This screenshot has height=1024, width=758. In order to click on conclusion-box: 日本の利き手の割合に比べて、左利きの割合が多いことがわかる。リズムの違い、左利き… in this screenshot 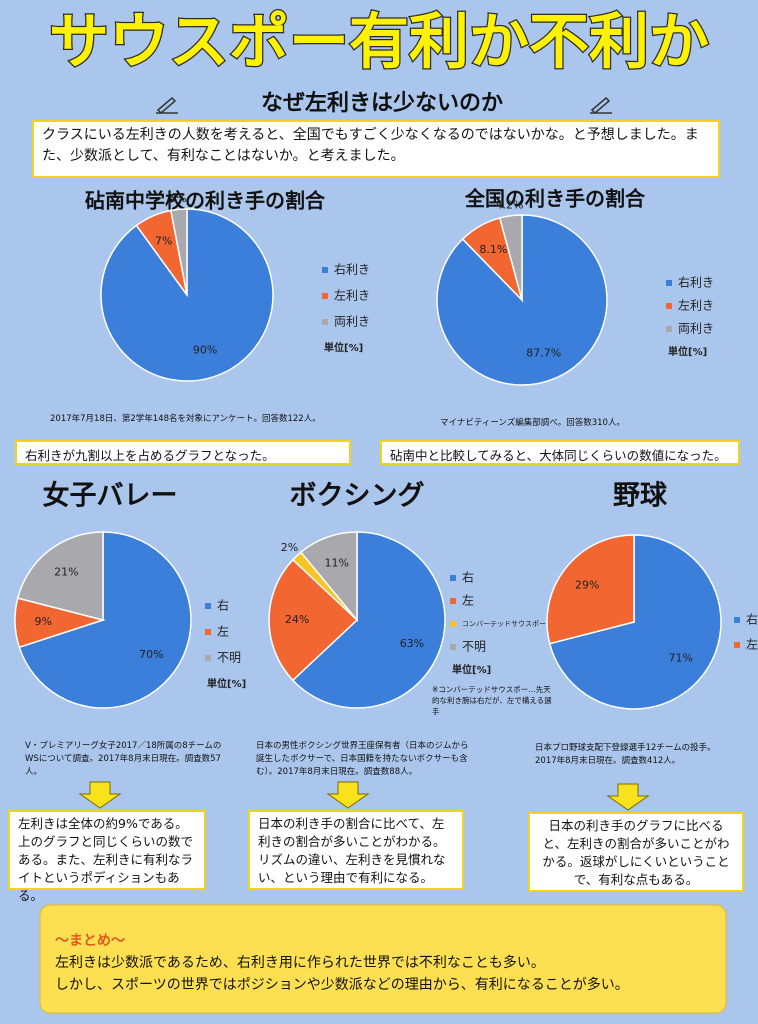, I will do `click(356, 850)`.